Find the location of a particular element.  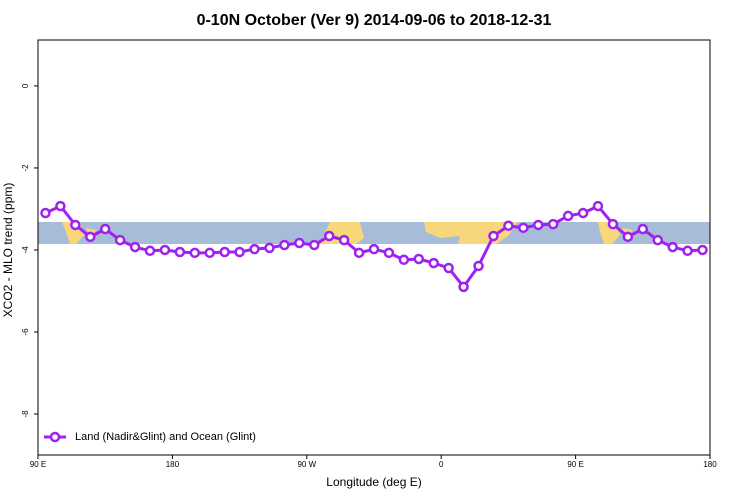

x-axis-label: Longitude (deg E) is located at coordinates (373, 482).